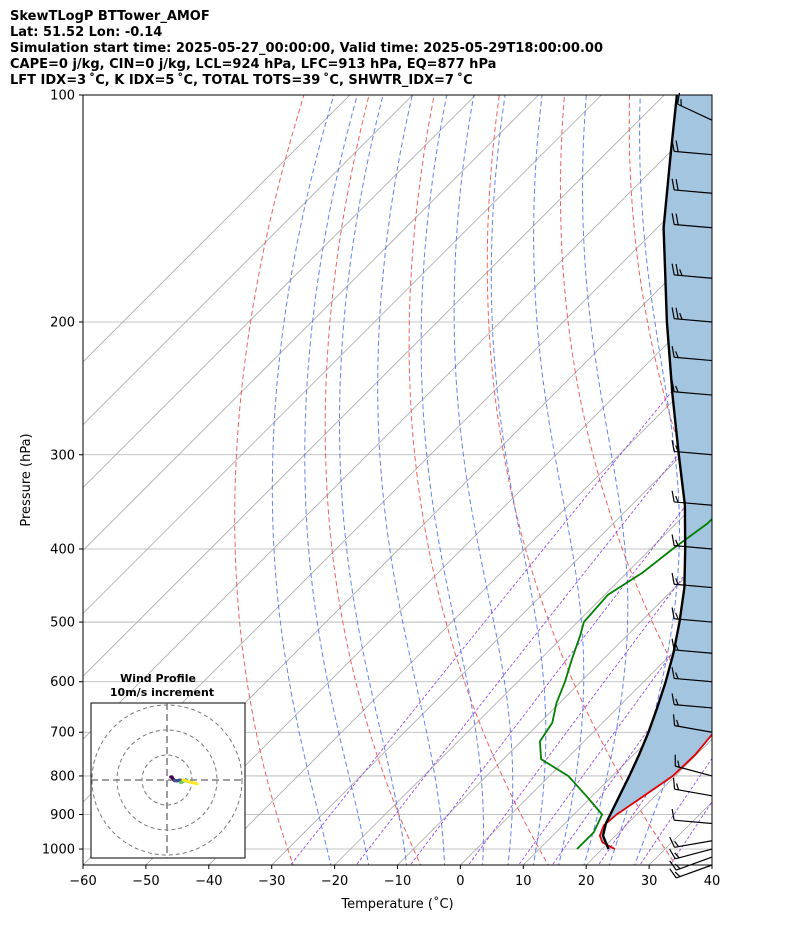 This screenshot has width=794, height=937. What do you see at coordinates (62, 682) in the screenshot?
I see `y-tick-label: 600` at bounding box center [62, 682].